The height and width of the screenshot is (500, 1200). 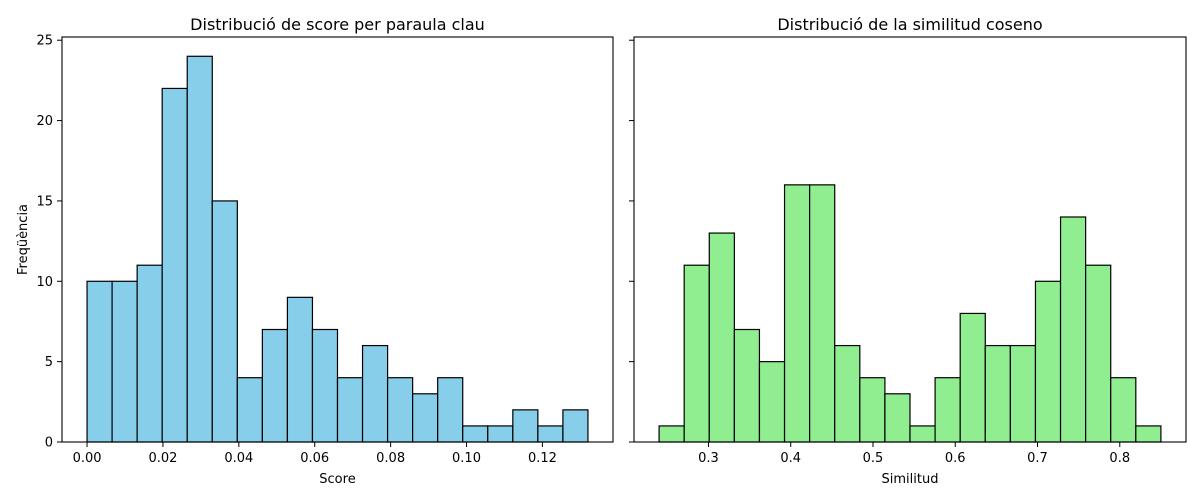 I want to click on score-y-tick-label: 15, so click(x=44, y=201).